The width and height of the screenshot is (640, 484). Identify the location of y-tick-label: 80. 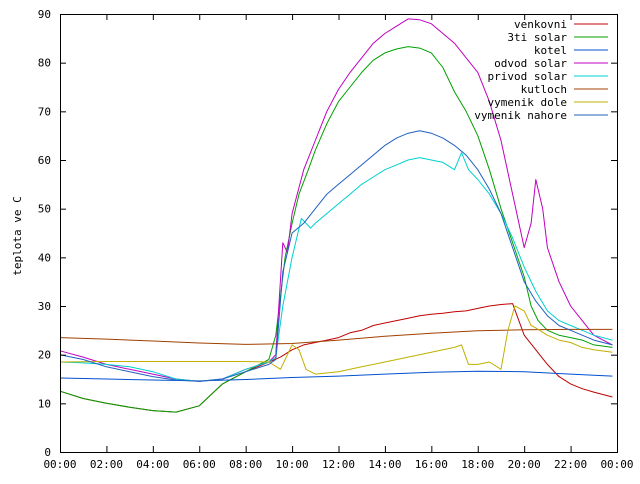
(44, 63).